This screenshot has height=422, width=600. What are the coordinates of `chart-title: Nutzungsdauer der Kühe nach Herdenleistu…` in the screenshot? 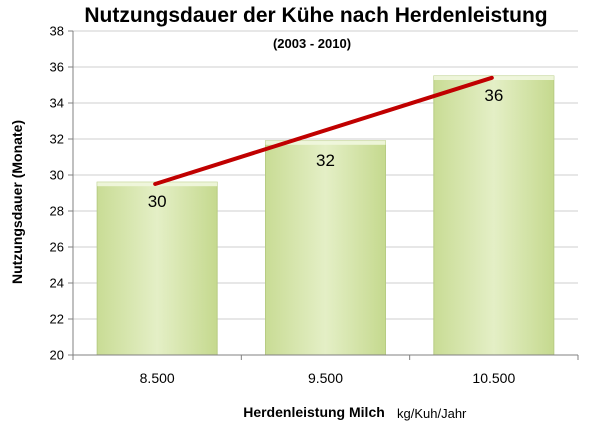 It's located at (315, 15).